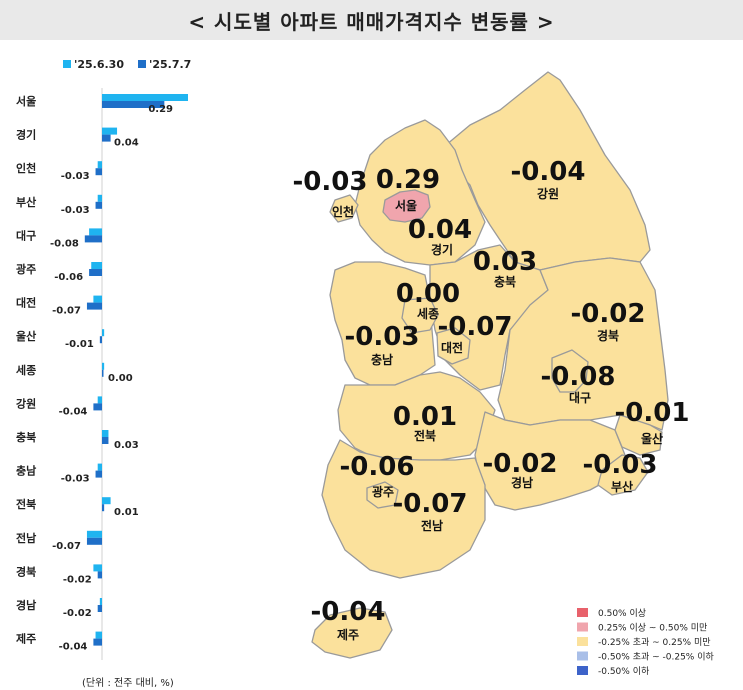  I want to click on legend-label-prev: '25.6.30, so click(99, 64).